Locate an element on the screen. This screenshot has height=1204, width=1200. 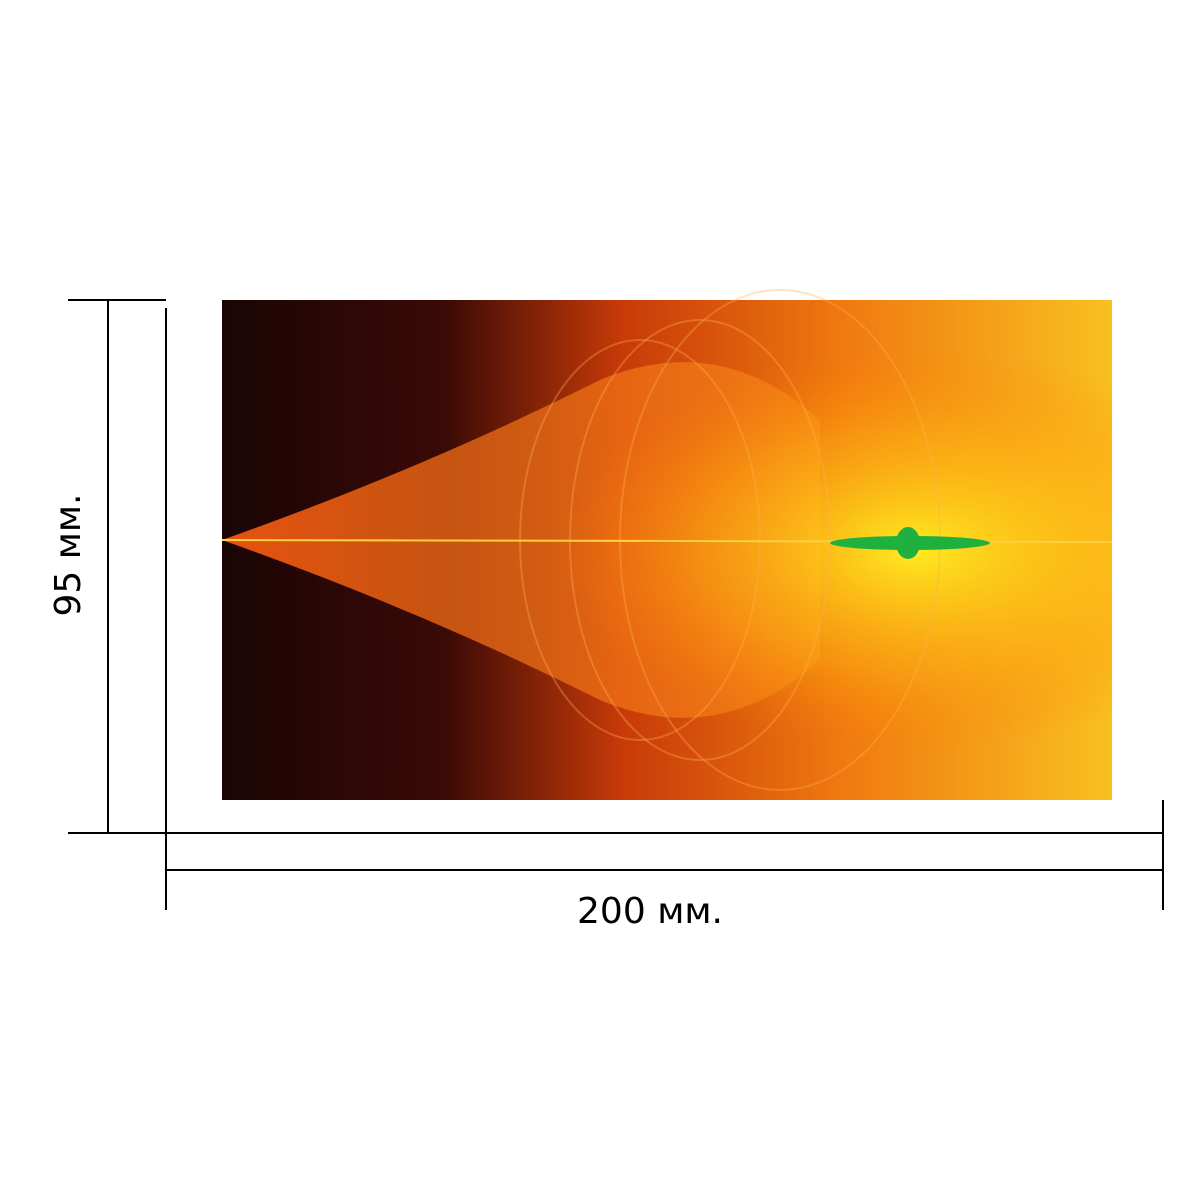
width-label: 200 мм. is located at coordinates (650, 911).